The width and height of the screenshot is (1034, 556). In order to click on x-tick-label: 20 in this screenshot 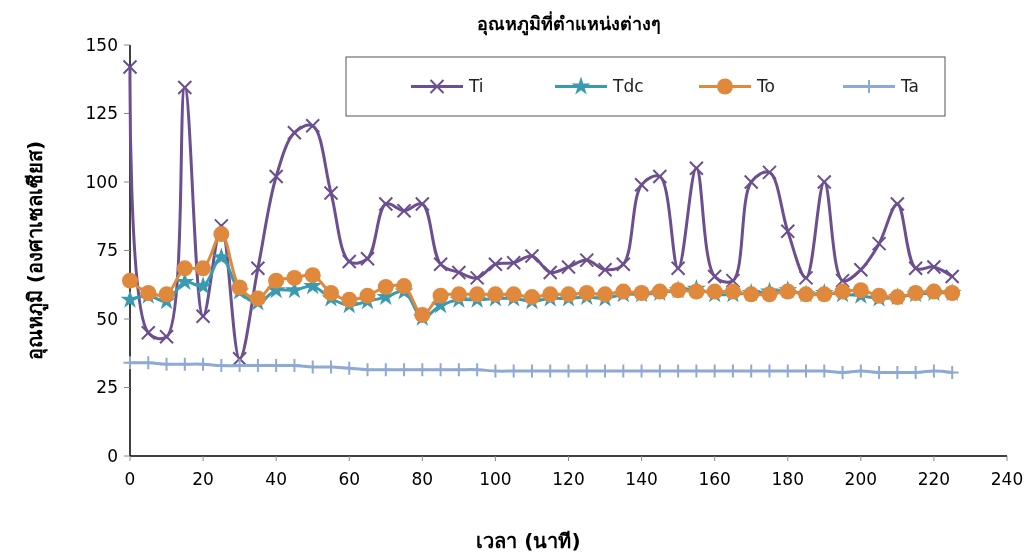, I will do `click(203, 479)`.